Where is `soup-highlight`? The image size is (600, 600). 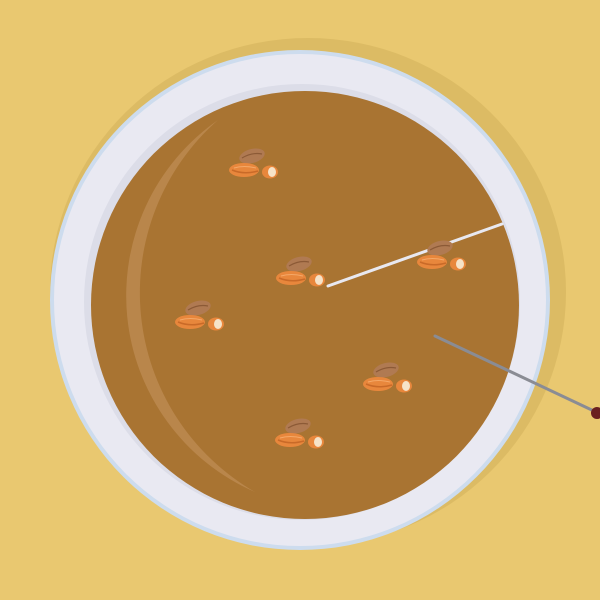
soup-highlight is located at coordinates (191, 306).